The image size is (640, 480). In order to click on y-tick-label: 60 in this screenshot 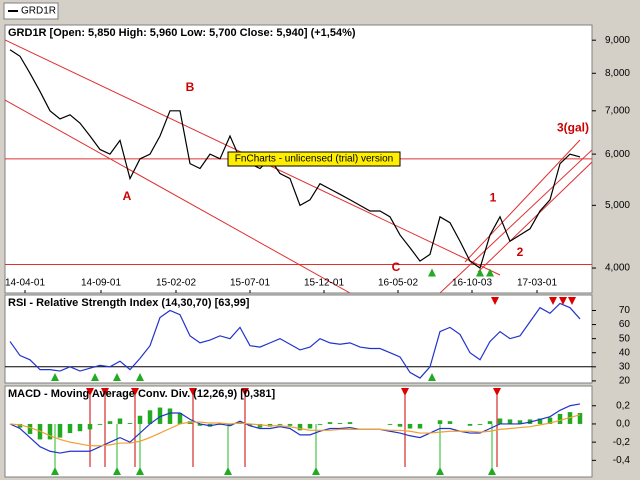, I will do `click(625, 324)`.